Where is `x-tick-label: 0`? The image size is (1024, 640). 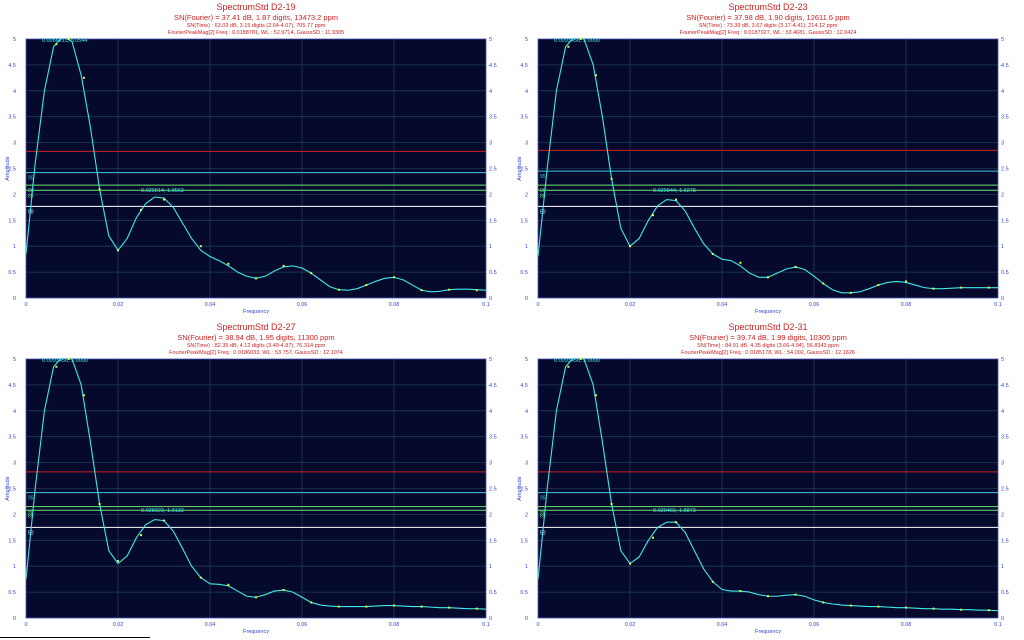
x-tick-label: 0 is located at coordinates (537, 305).